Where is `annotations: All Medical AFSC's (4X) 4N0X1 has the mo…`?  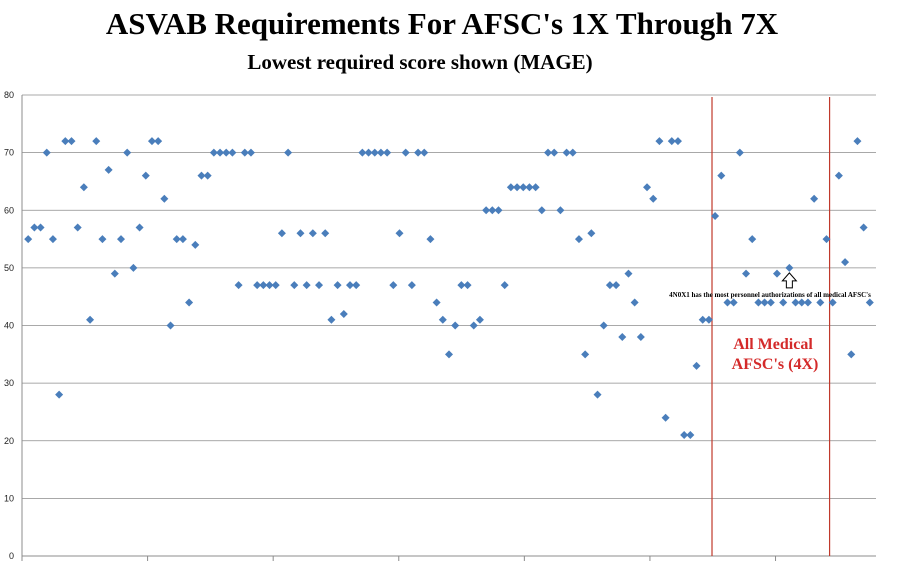 annotations: All Medical AFSC's (4X) 4N0X1 has the mo… is located at coordinates (770, 322).